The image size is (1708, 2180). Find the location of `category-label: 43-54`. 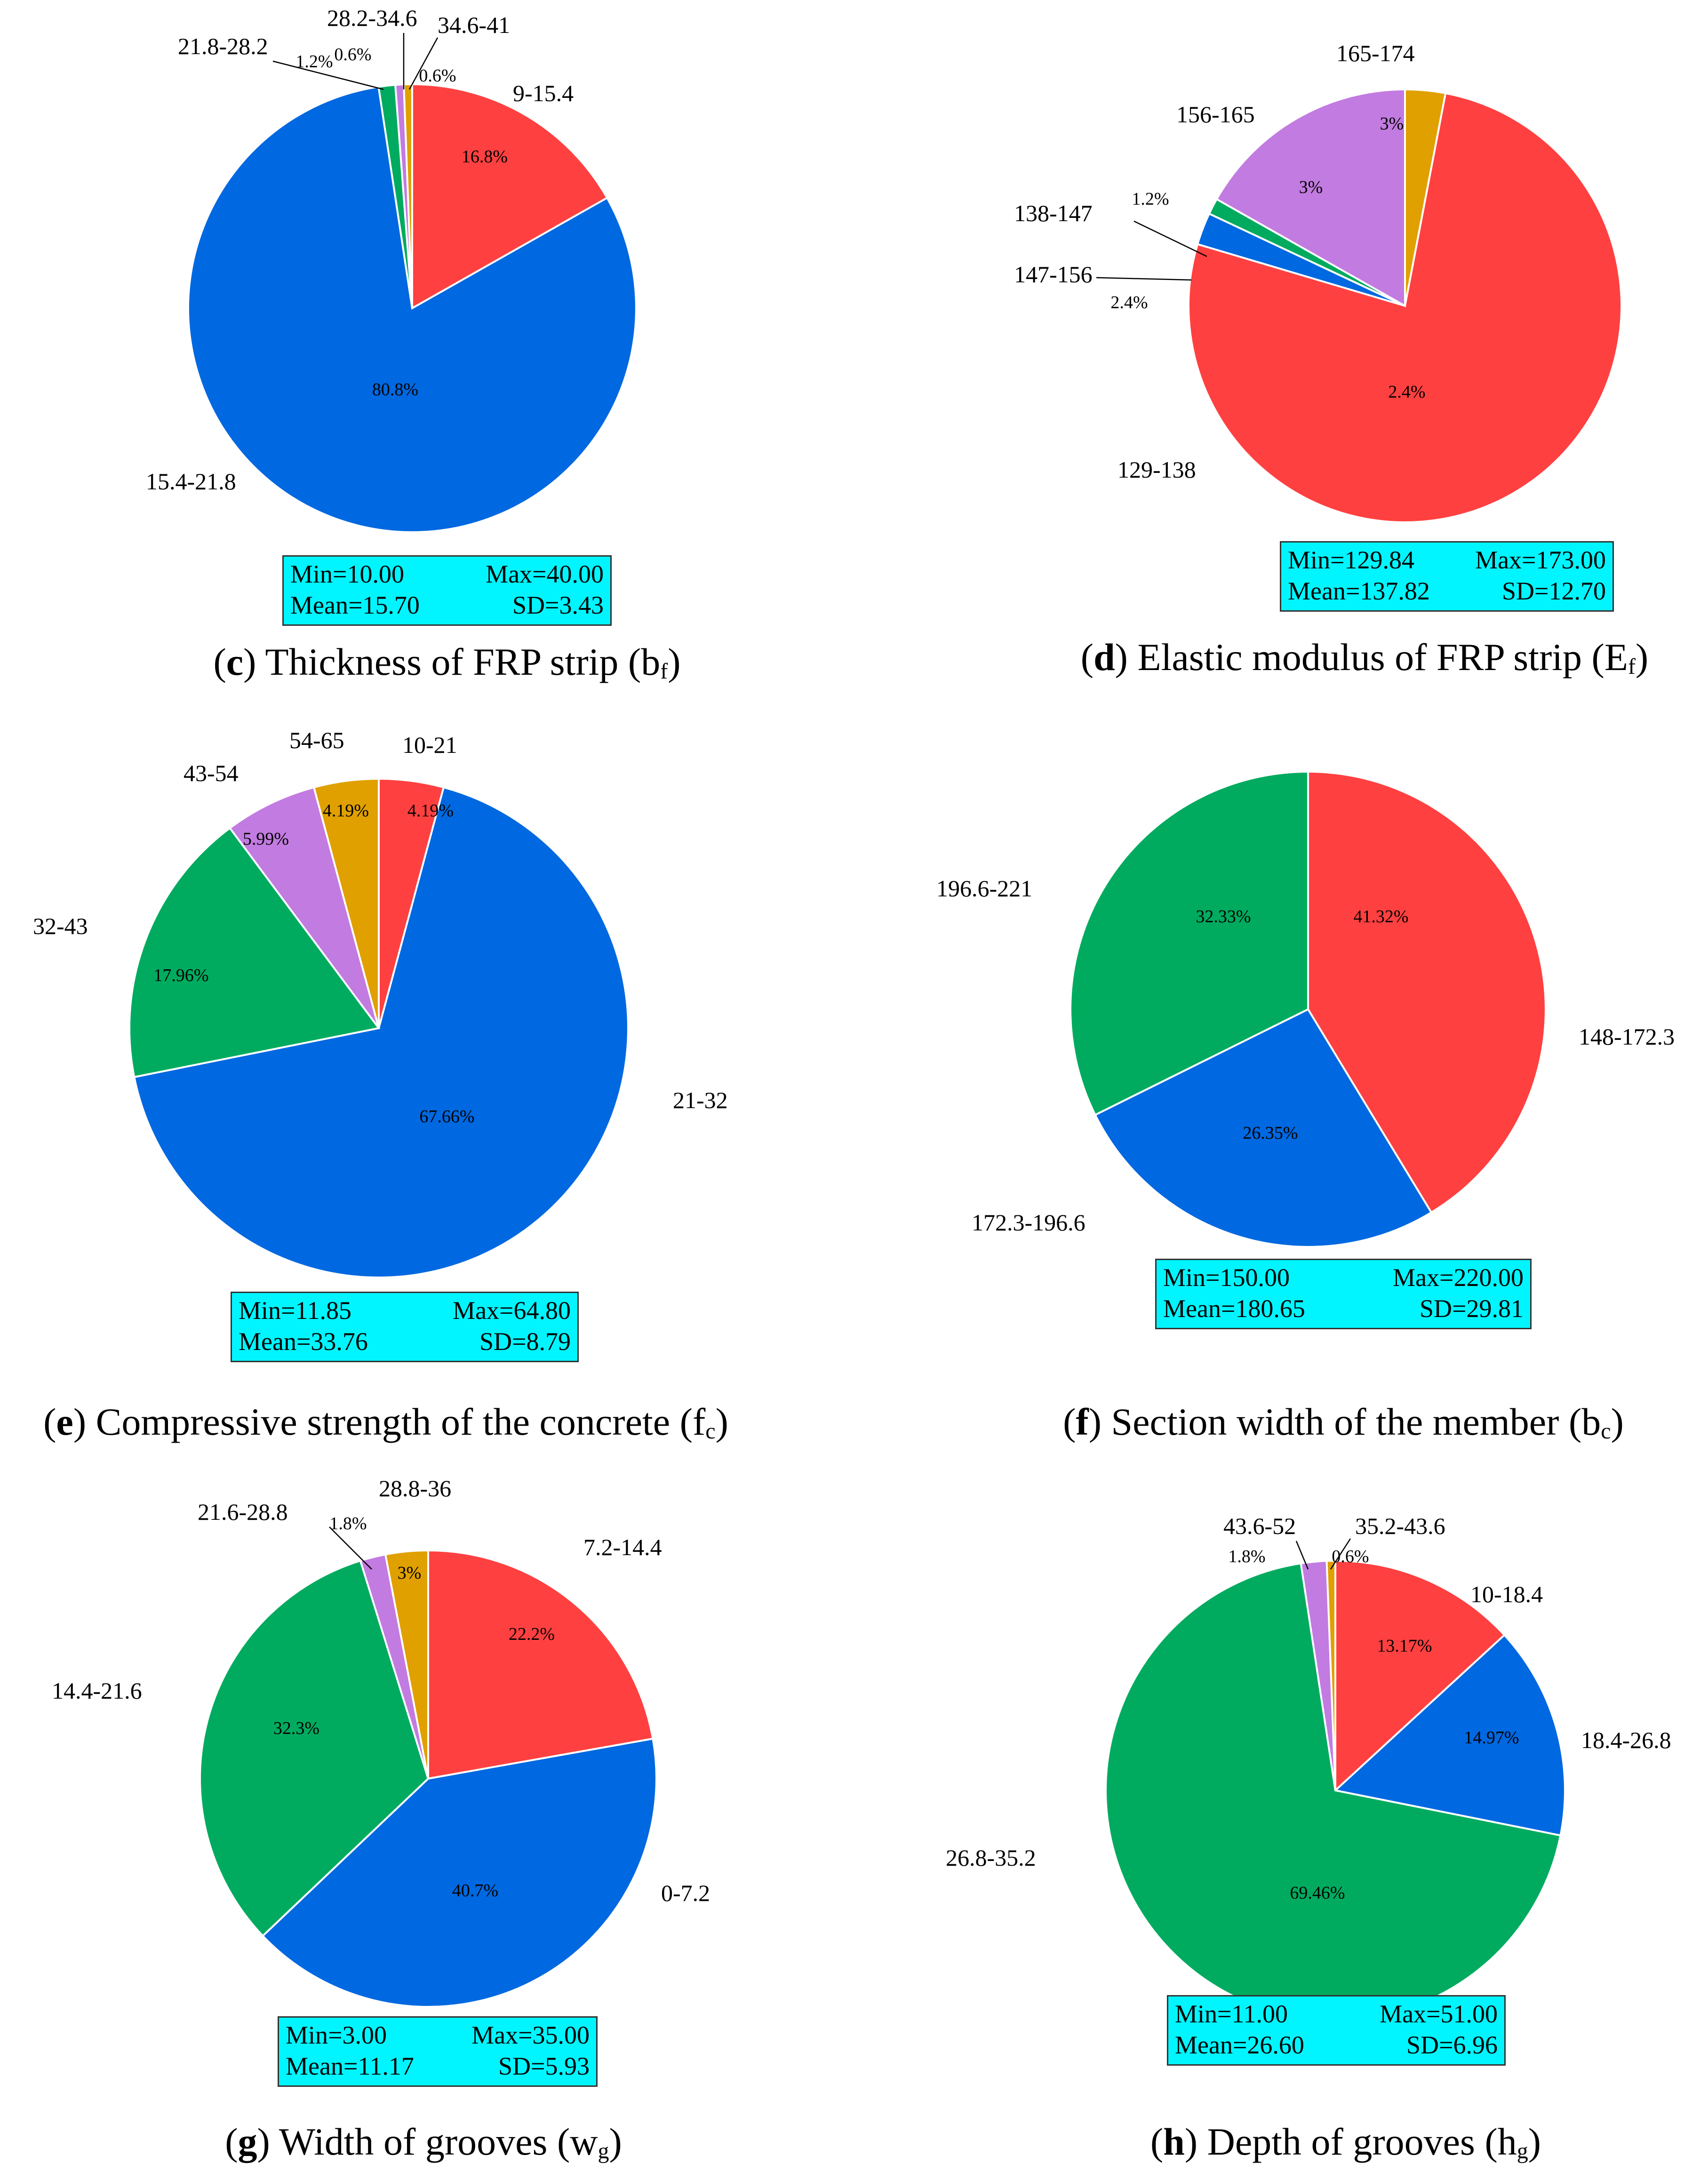

category-label: 43-54 is located at coordinates (211, 773).